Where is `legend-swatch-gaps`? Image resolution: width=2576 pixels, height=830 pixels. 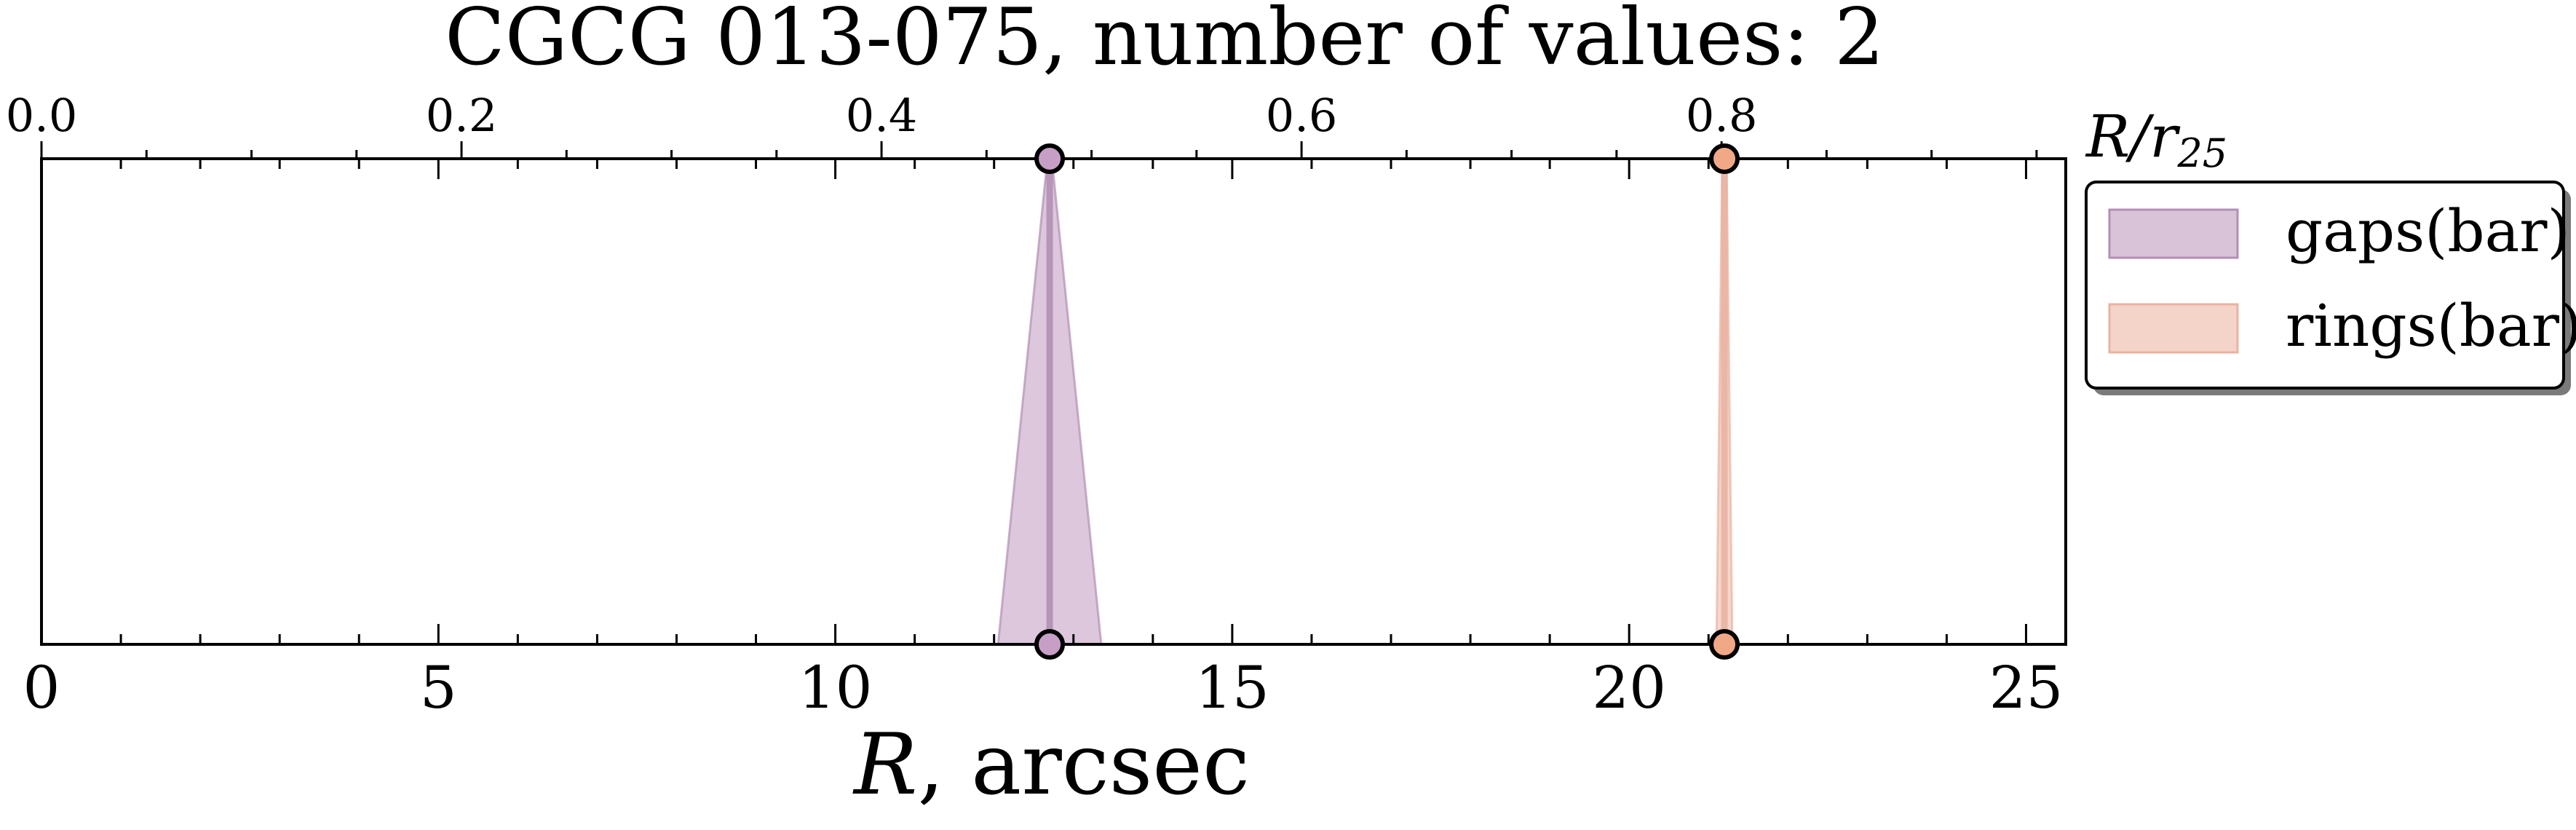 legend-swatch-gaps is located at coordinates (2173, 233).